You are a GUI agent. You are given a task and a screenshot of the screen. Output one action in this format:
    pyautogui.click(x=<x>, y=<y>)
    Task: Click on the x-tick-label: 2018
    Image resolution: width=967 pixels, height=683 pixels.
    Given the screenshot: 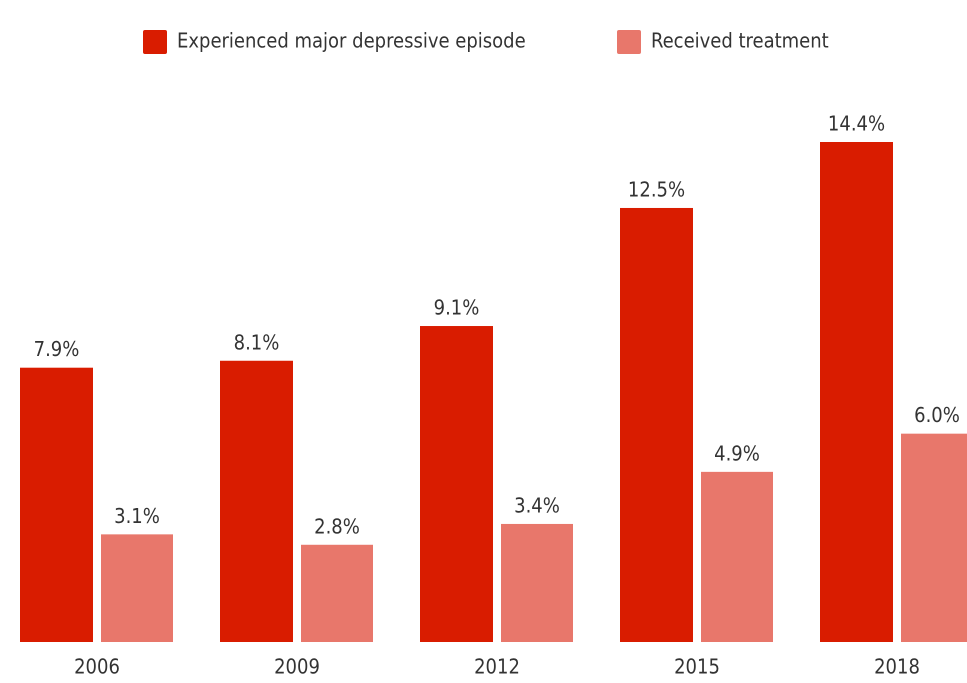 What is the action you would take?
    pyautogui.click(x=897, y=667)
    